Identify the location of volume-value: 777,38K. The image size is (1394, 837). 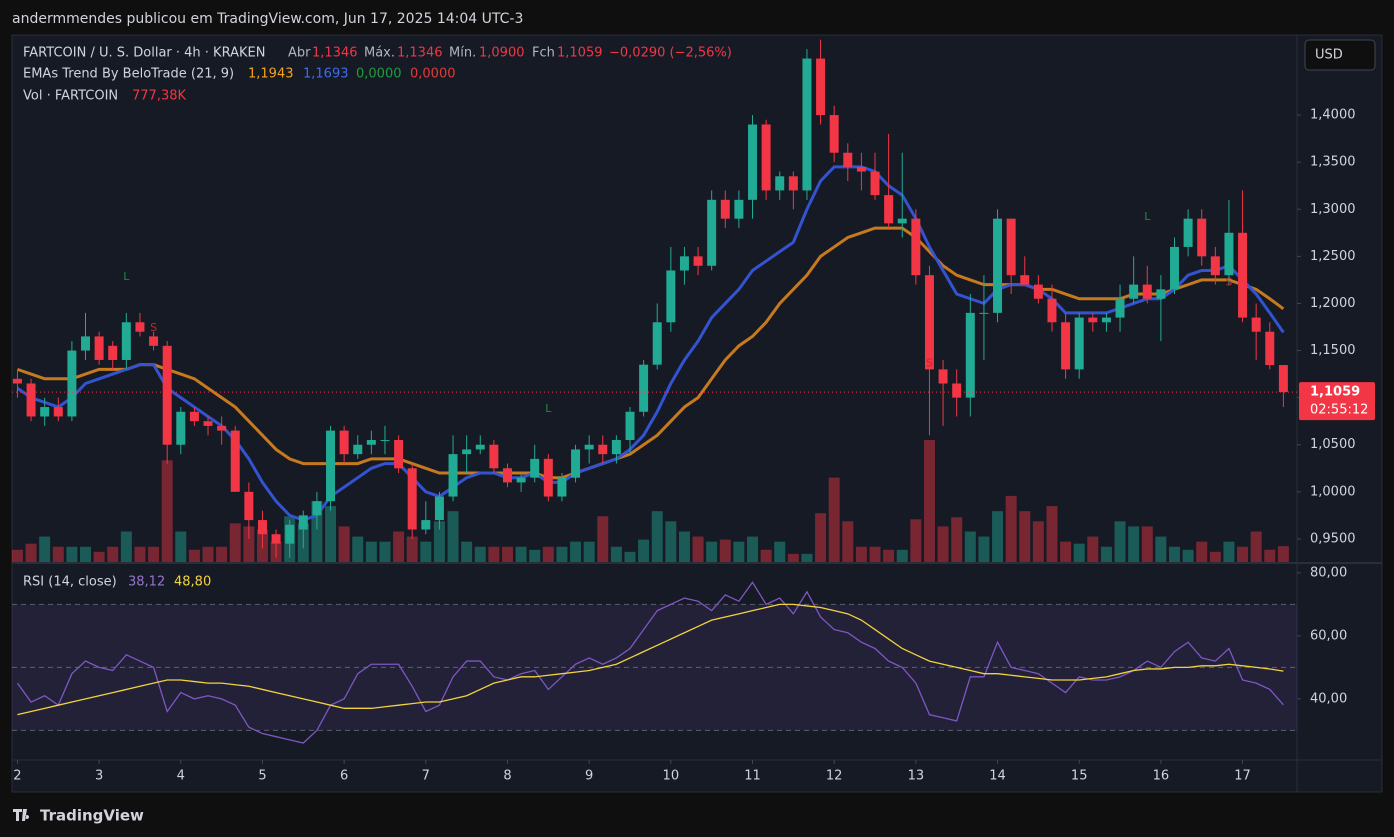
(159, 96).